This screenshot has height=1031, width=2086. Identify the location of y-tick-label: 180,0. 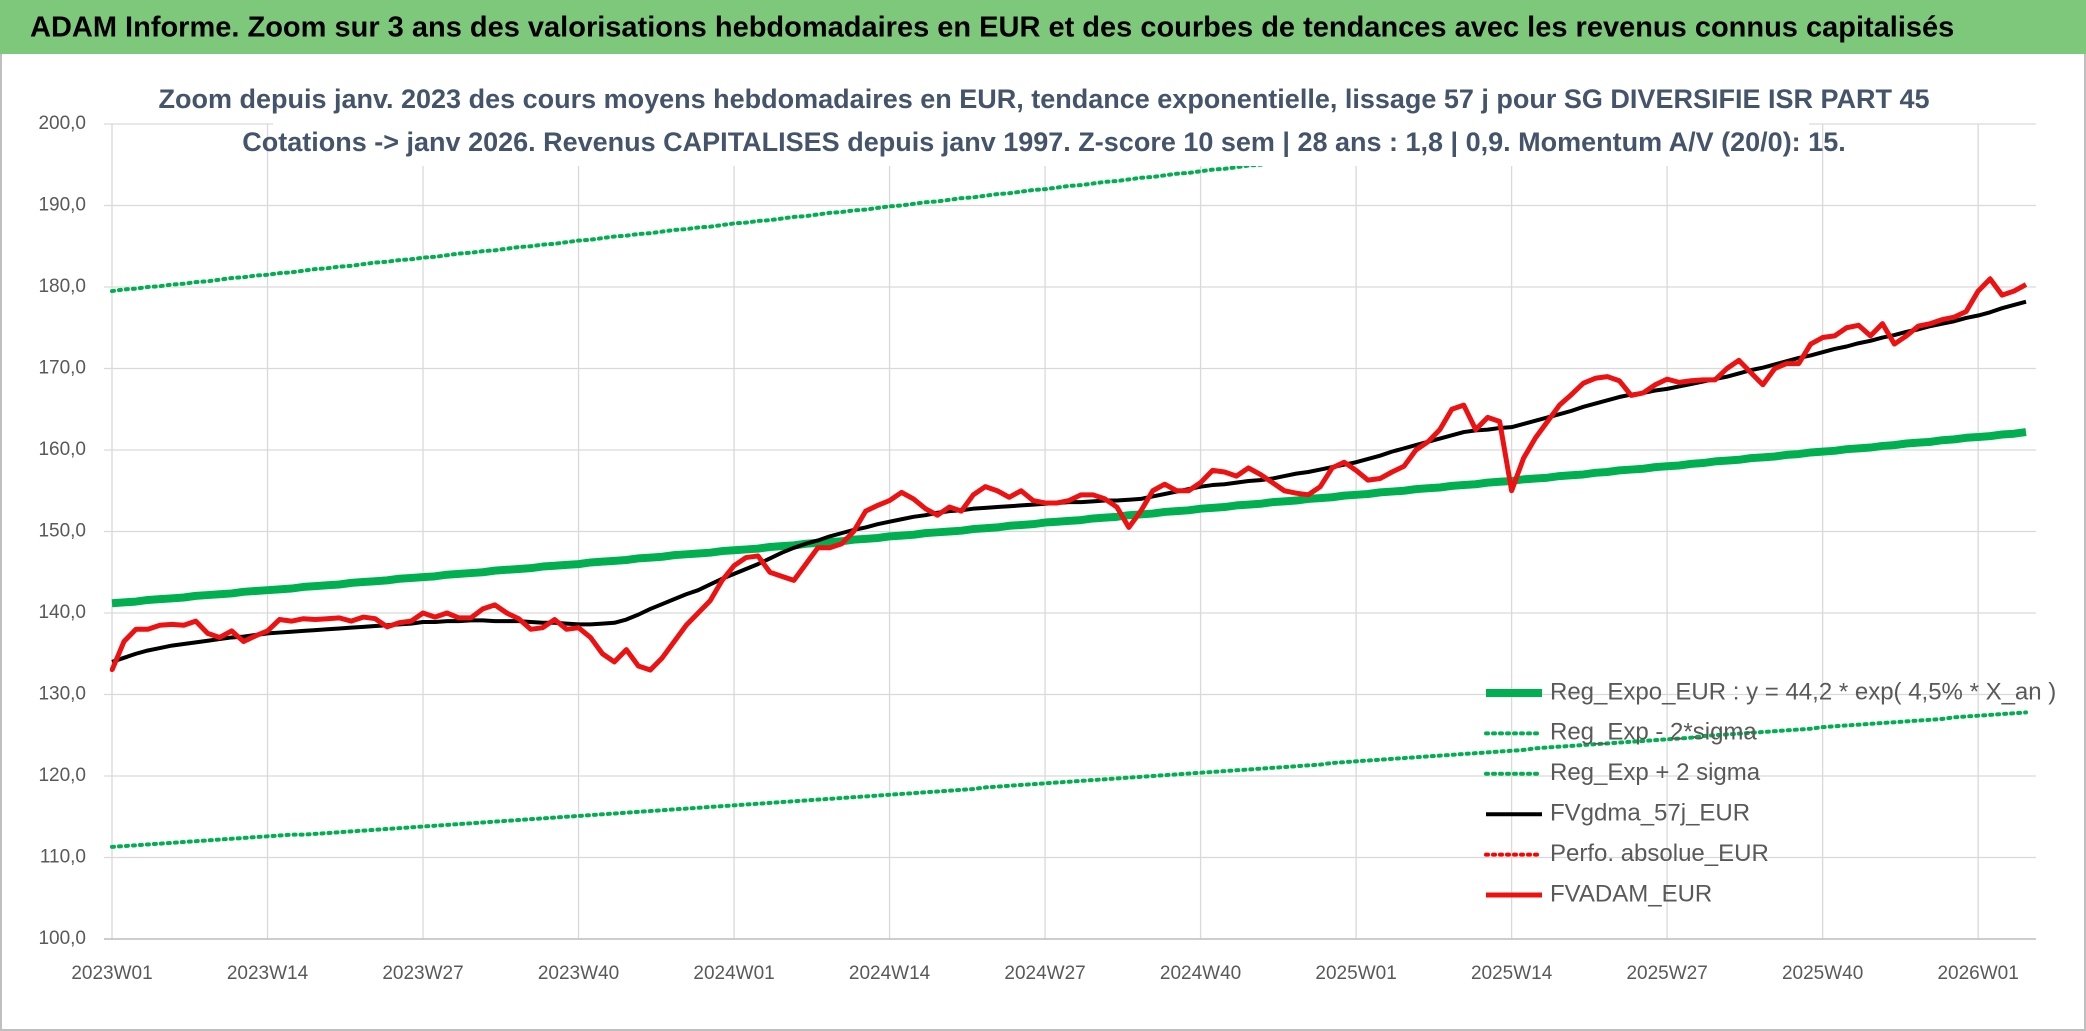
(62, 286).